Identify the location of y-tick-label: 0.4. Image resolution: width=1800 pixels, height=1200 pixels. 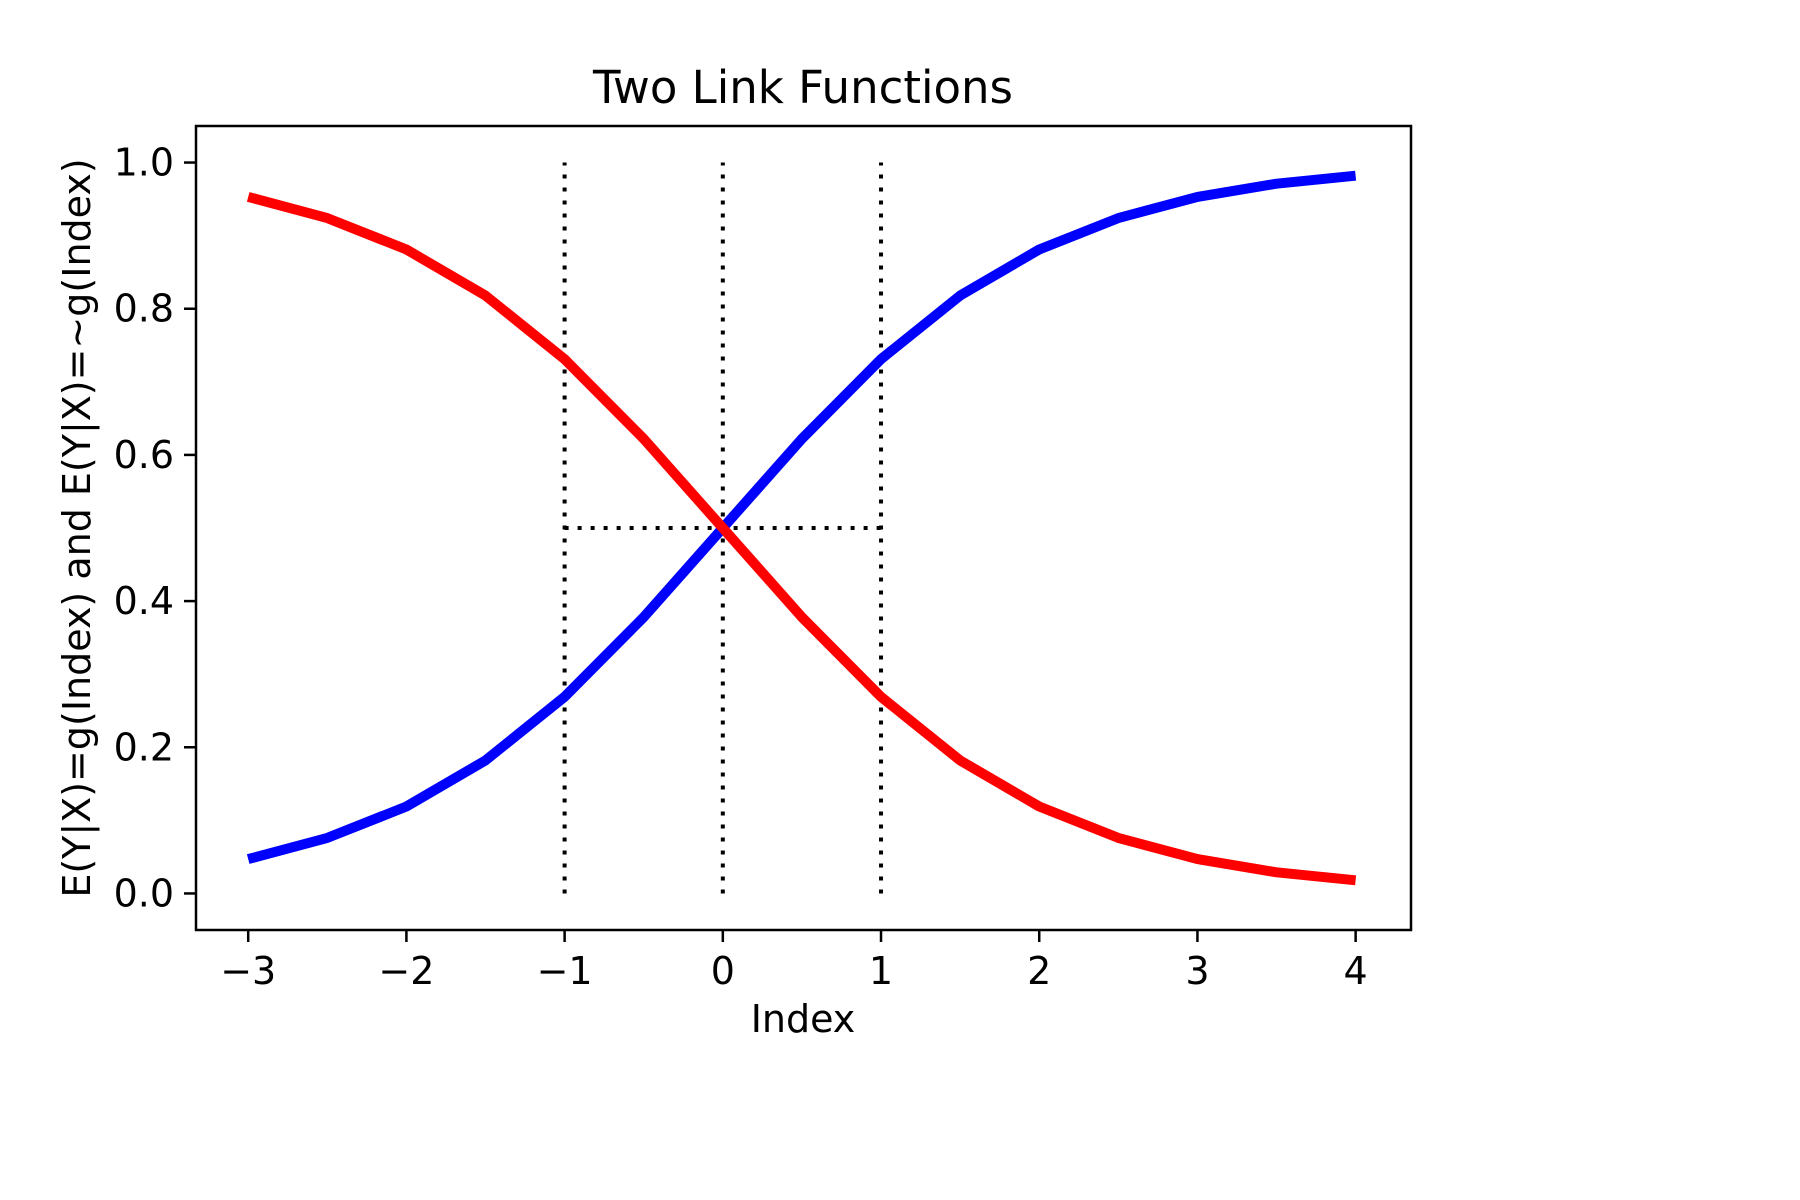
(144, 601).